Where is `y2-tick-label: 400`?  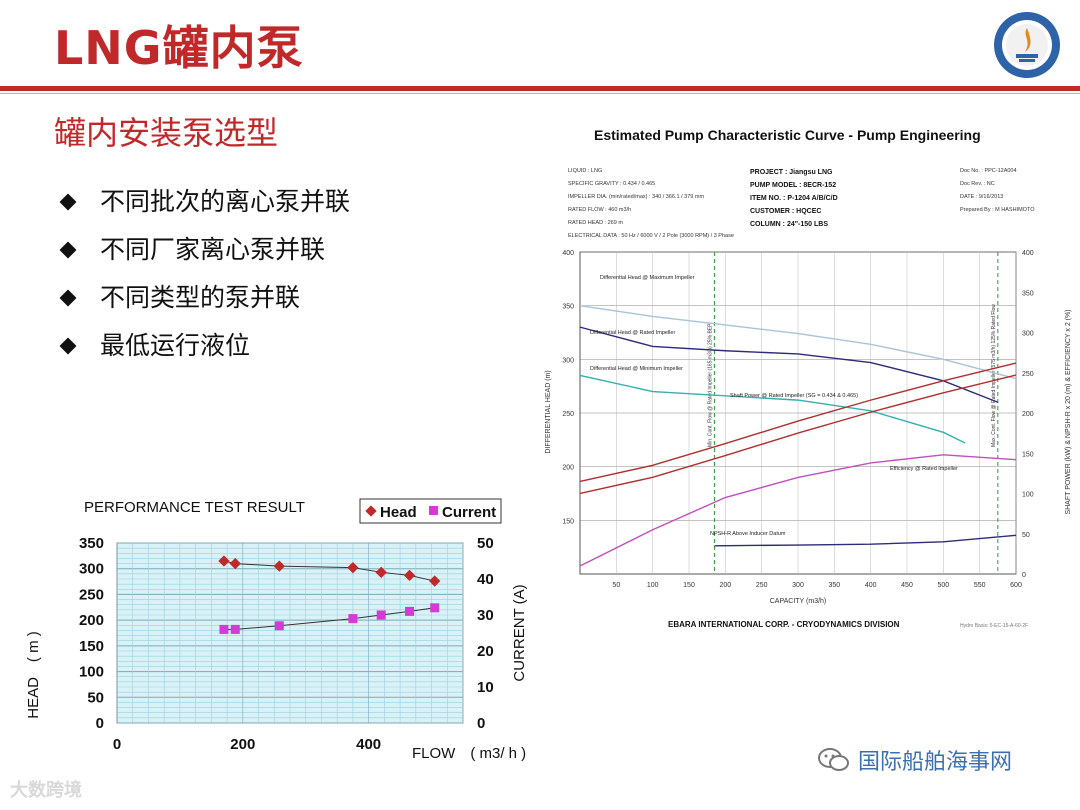
y2-tick-label: 400 is located at coordinates (1028, 253).